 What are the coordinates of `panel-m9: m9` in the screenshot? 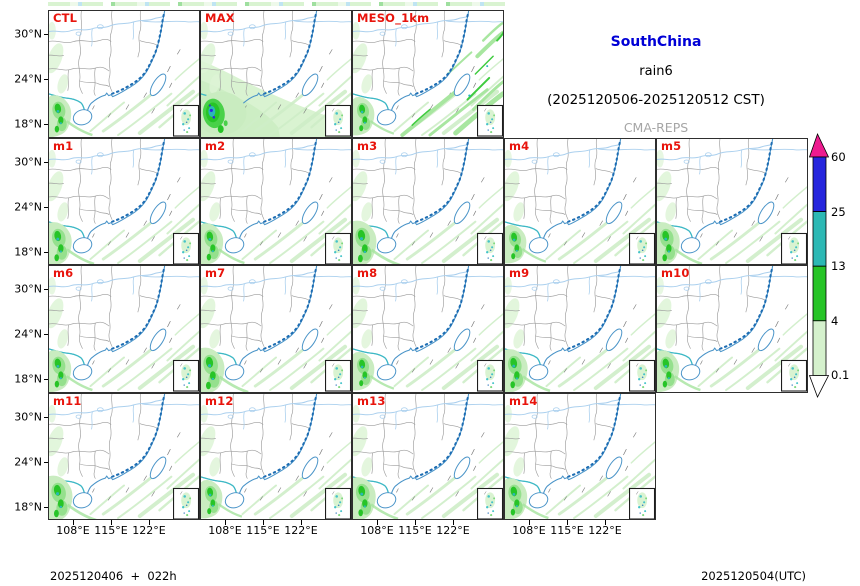 It's located at (580, 329).